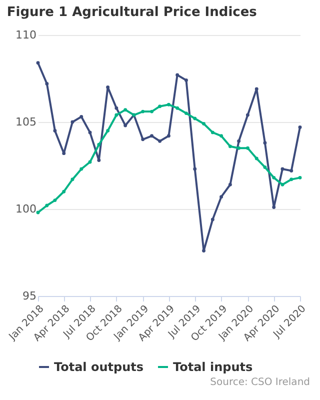 Image resolution: width=320 pixels, height=400 pixels. Describe the element at coordinates (26, 209) in the screenshot. I see `y-tick-label: 100` at that location.